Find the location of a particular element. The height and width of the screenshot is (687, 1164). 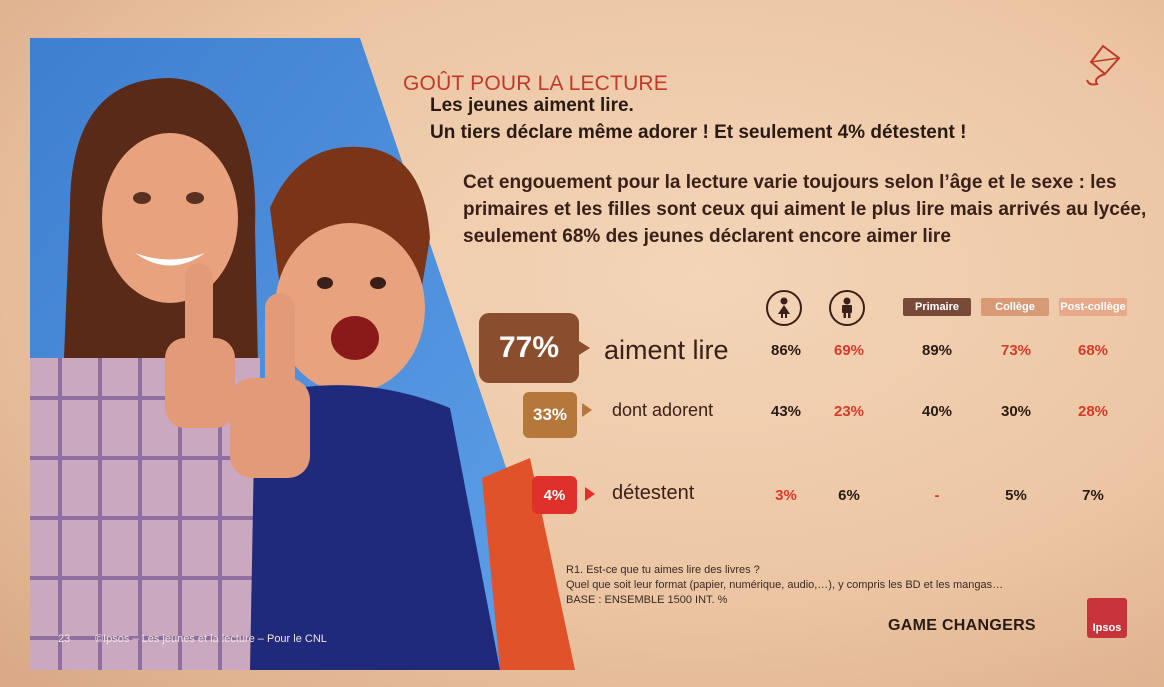

value-college-aiment: 73% is located at coordinates (1016, 350).